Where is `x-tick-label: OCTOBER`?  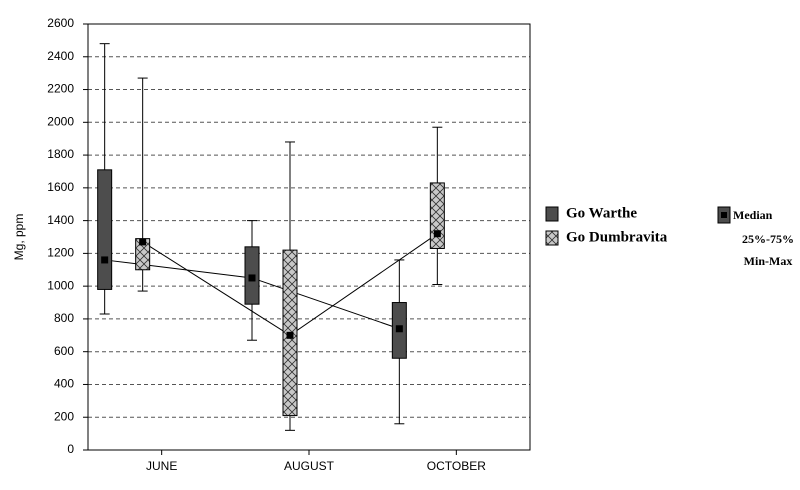 x-tick-label: OCTOBER is located at coordinates (456, 466).